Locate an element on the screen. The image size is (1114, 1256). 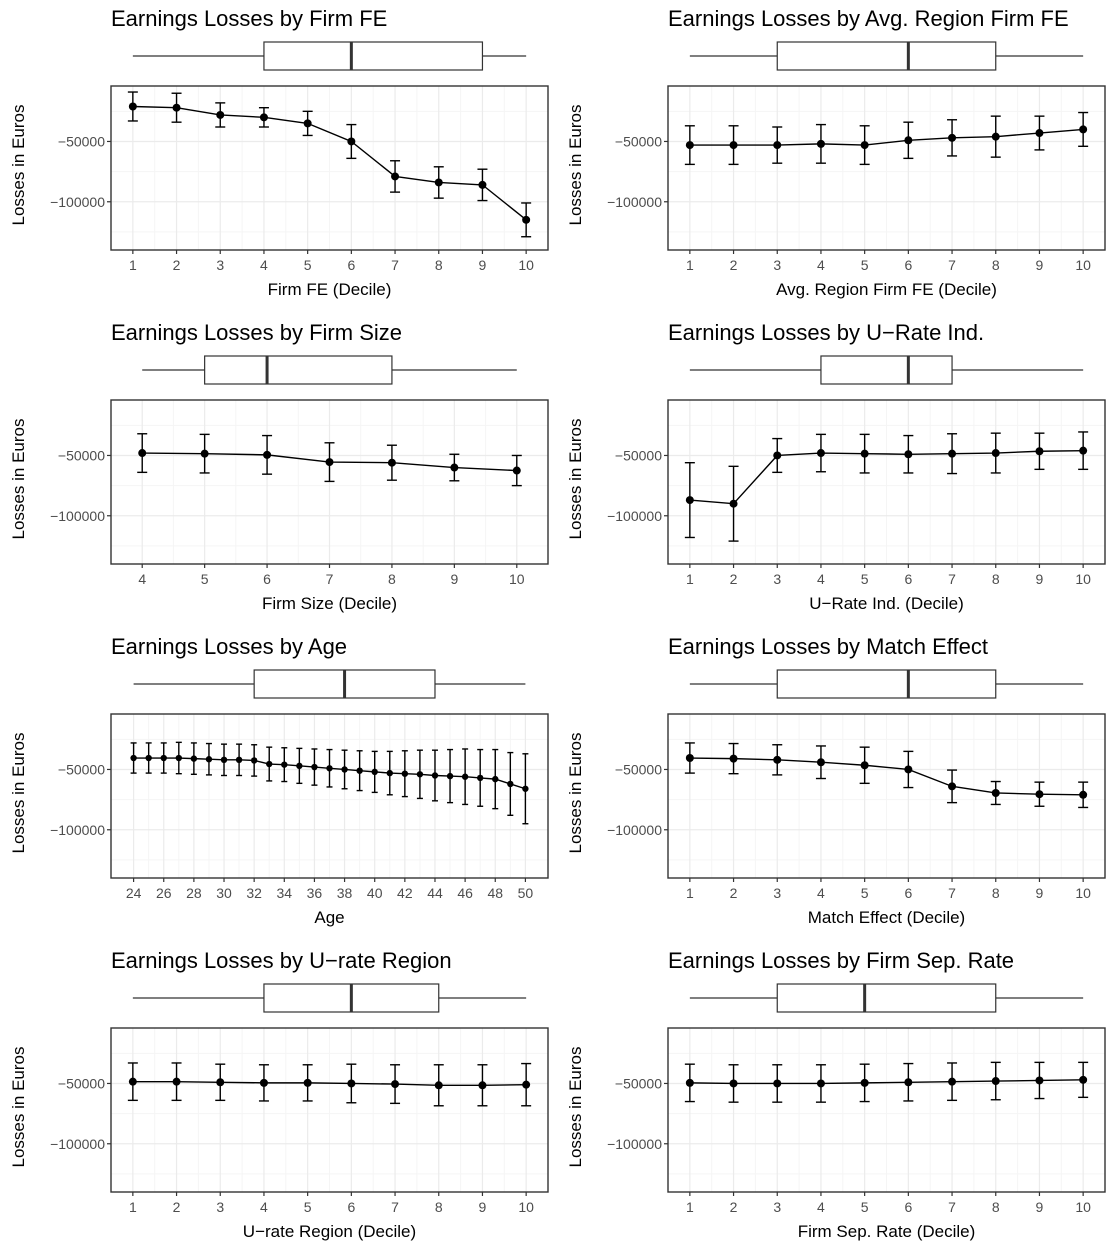
panel-title: Earnings Losses by U−Rate Ind. is located at coordinates (826, 332).